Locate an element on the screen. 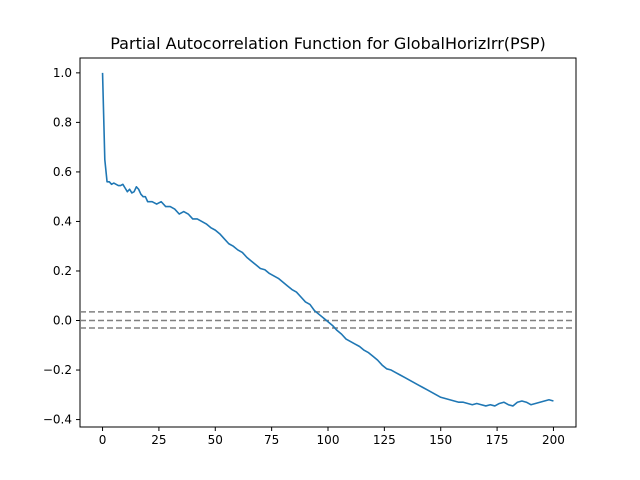 The height and width of the screenshot is (480, 640). x-tick-label: 25 is located at coordinates (158, 440).